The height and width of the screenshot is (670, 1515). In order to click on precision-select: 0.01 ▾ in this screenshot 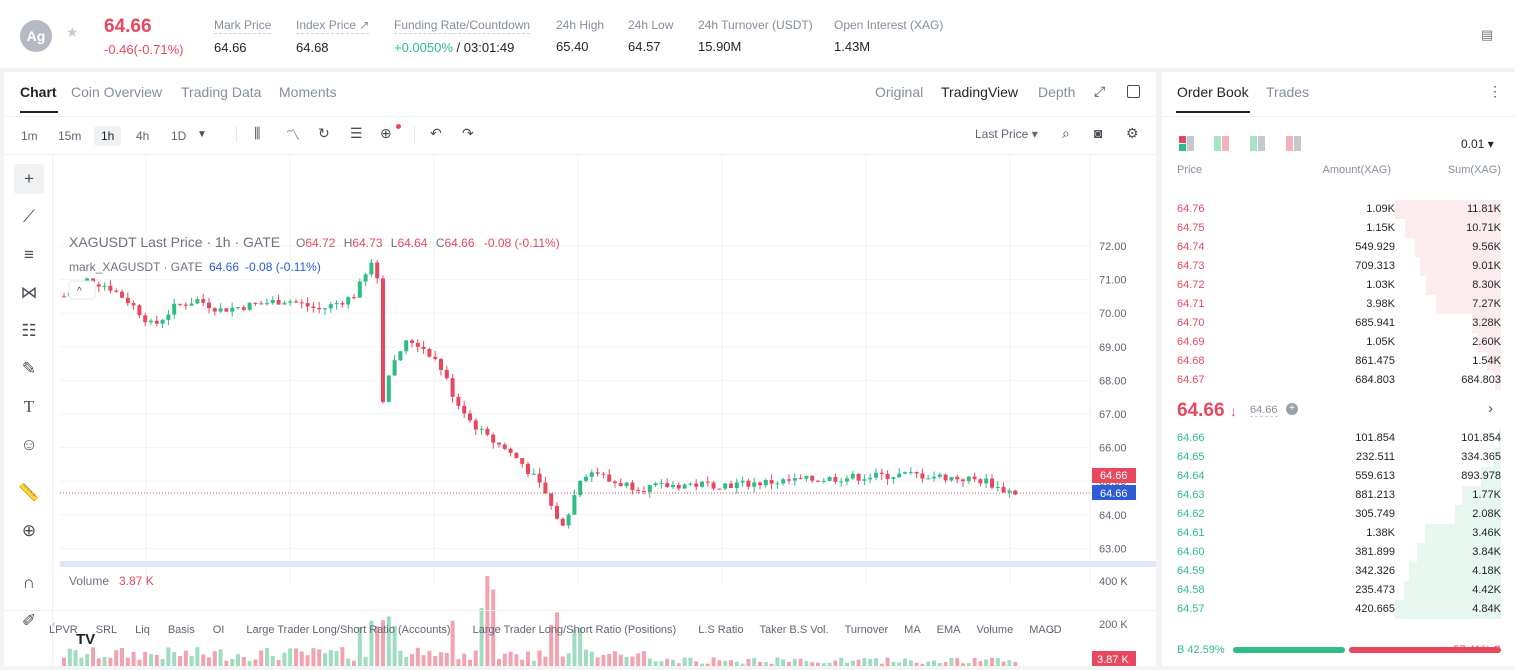, I will do `click(1477, 144)`.